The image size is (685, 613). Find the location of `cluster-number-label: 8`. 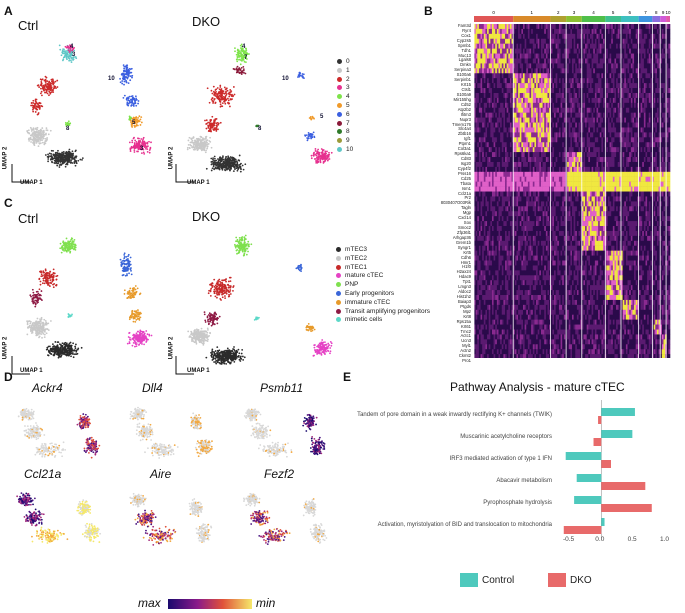

cluster-number-label: 8 is located at coordinates (68, 129).